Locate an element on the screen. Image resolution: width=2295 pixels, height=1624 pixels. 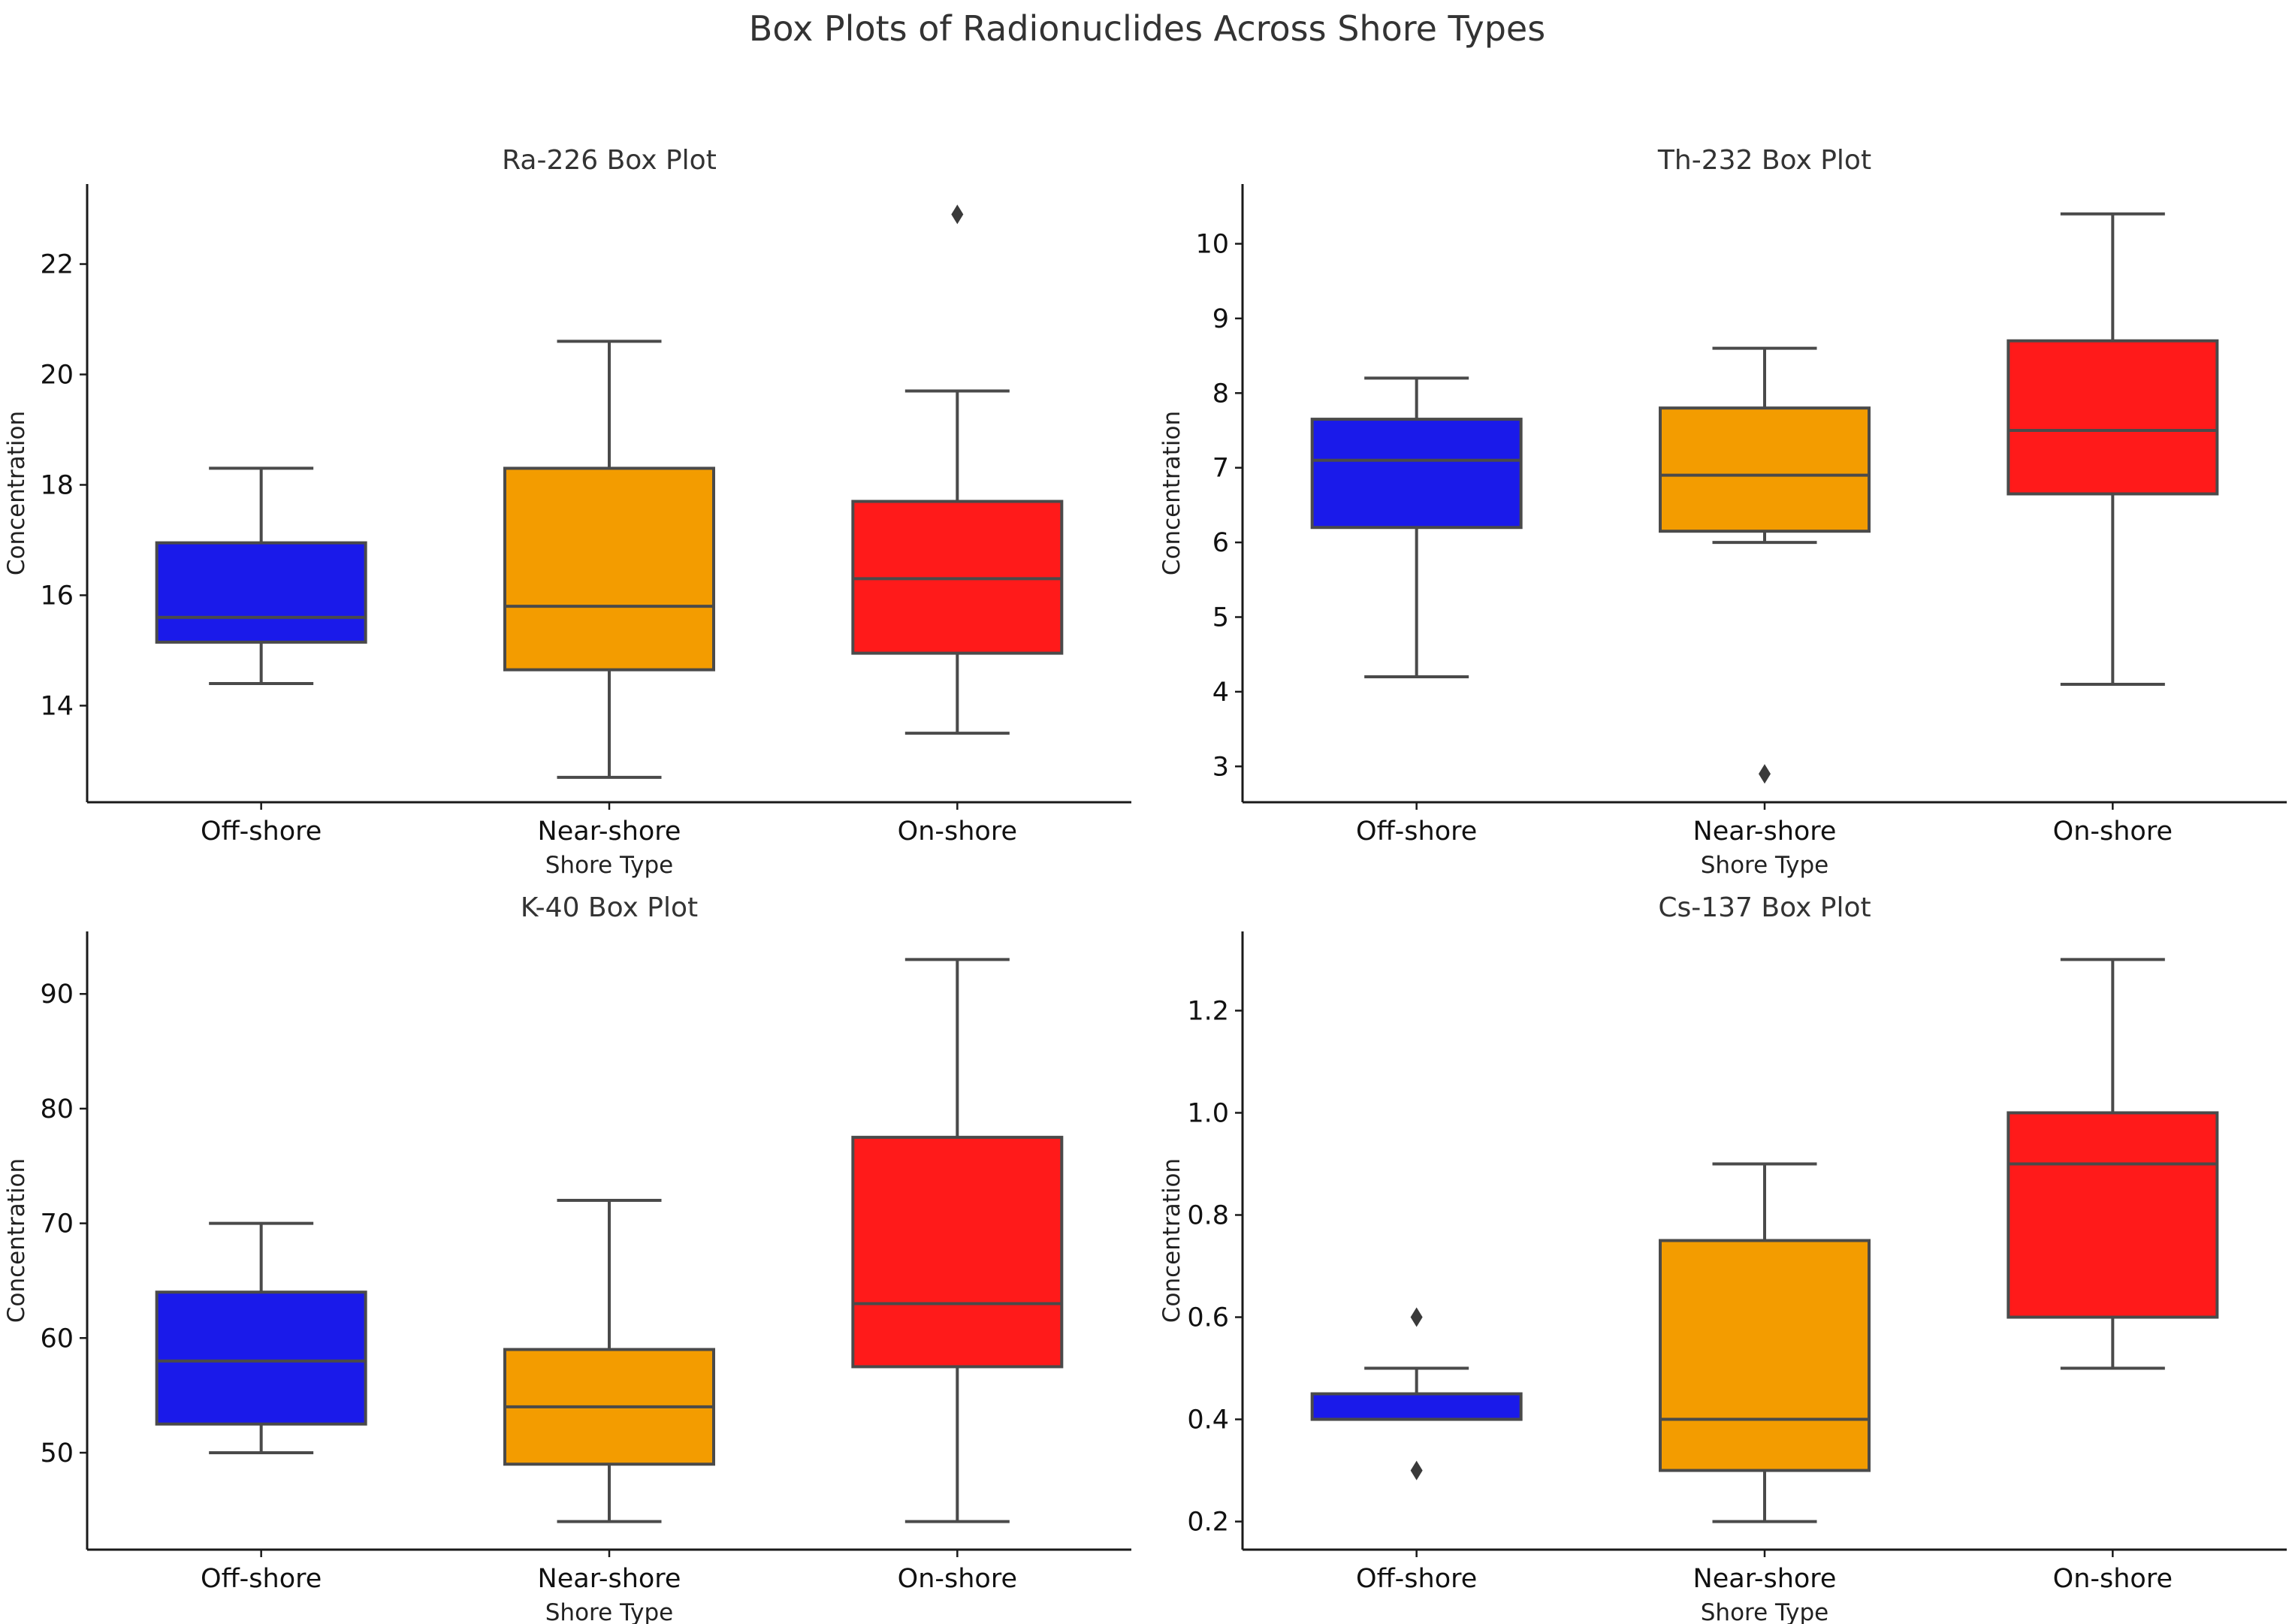
y-tick-label: 0.2 is located at coordinates (1208, 1523).